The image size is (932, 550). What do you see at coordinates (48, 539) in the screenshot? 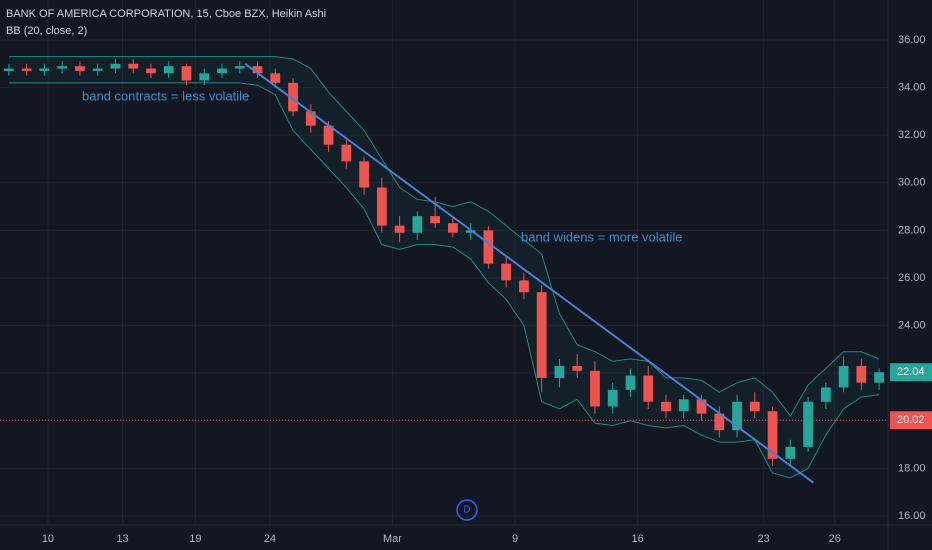
I see `x-tick-label: 10` at bounding box center [48, 539].